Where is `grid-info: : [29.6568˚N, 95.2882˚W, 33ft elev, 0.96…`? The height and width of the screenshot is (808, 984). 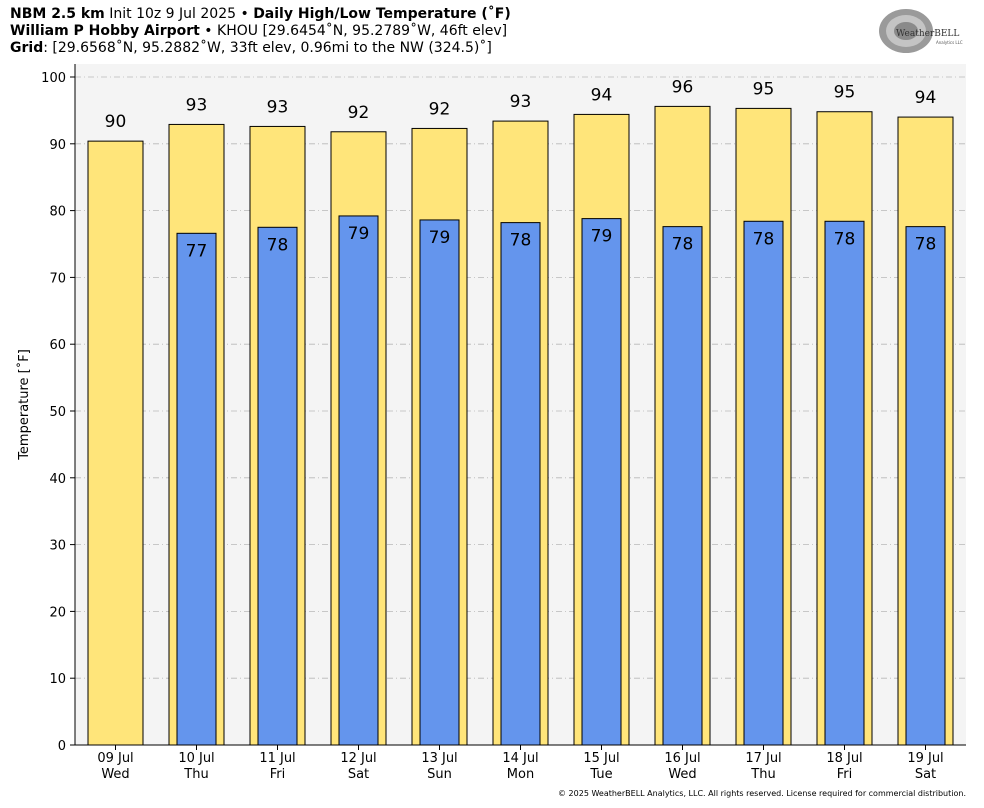
grid-info: : [29.6568˚N, 95.2882˚W, 33ft elev, 0.96… is located at coordinates (267, 48).